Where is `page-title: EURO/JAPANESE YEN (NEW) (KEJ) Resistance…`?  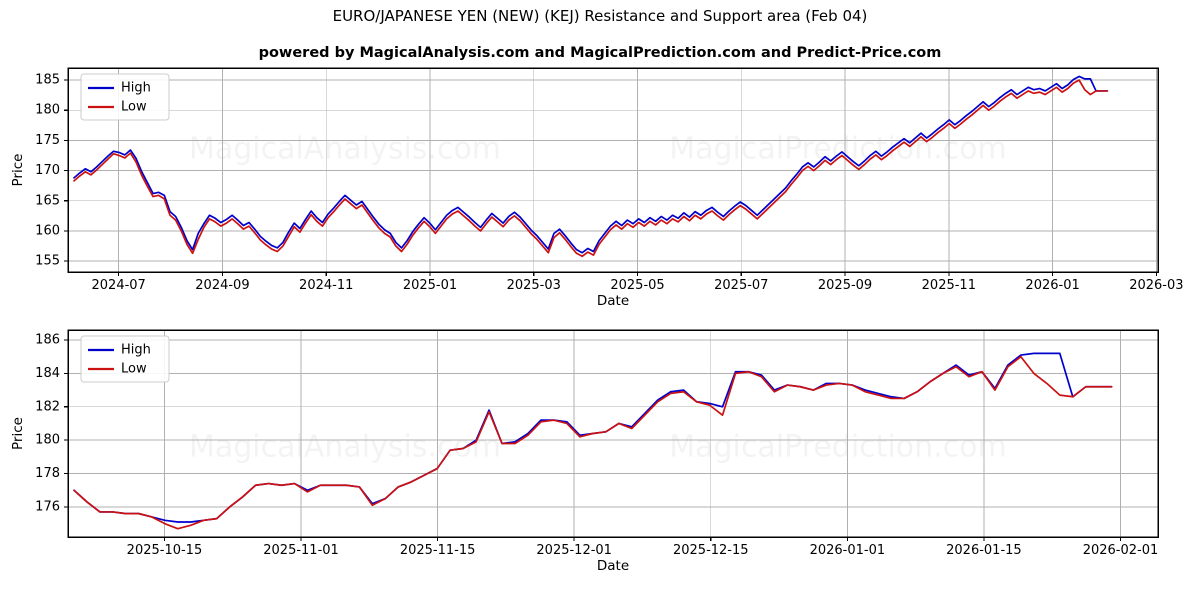 page-title: EURO/JAPANESE YEN (NEW) (KEJ) Resistance… is located at coordinates (600, 16).